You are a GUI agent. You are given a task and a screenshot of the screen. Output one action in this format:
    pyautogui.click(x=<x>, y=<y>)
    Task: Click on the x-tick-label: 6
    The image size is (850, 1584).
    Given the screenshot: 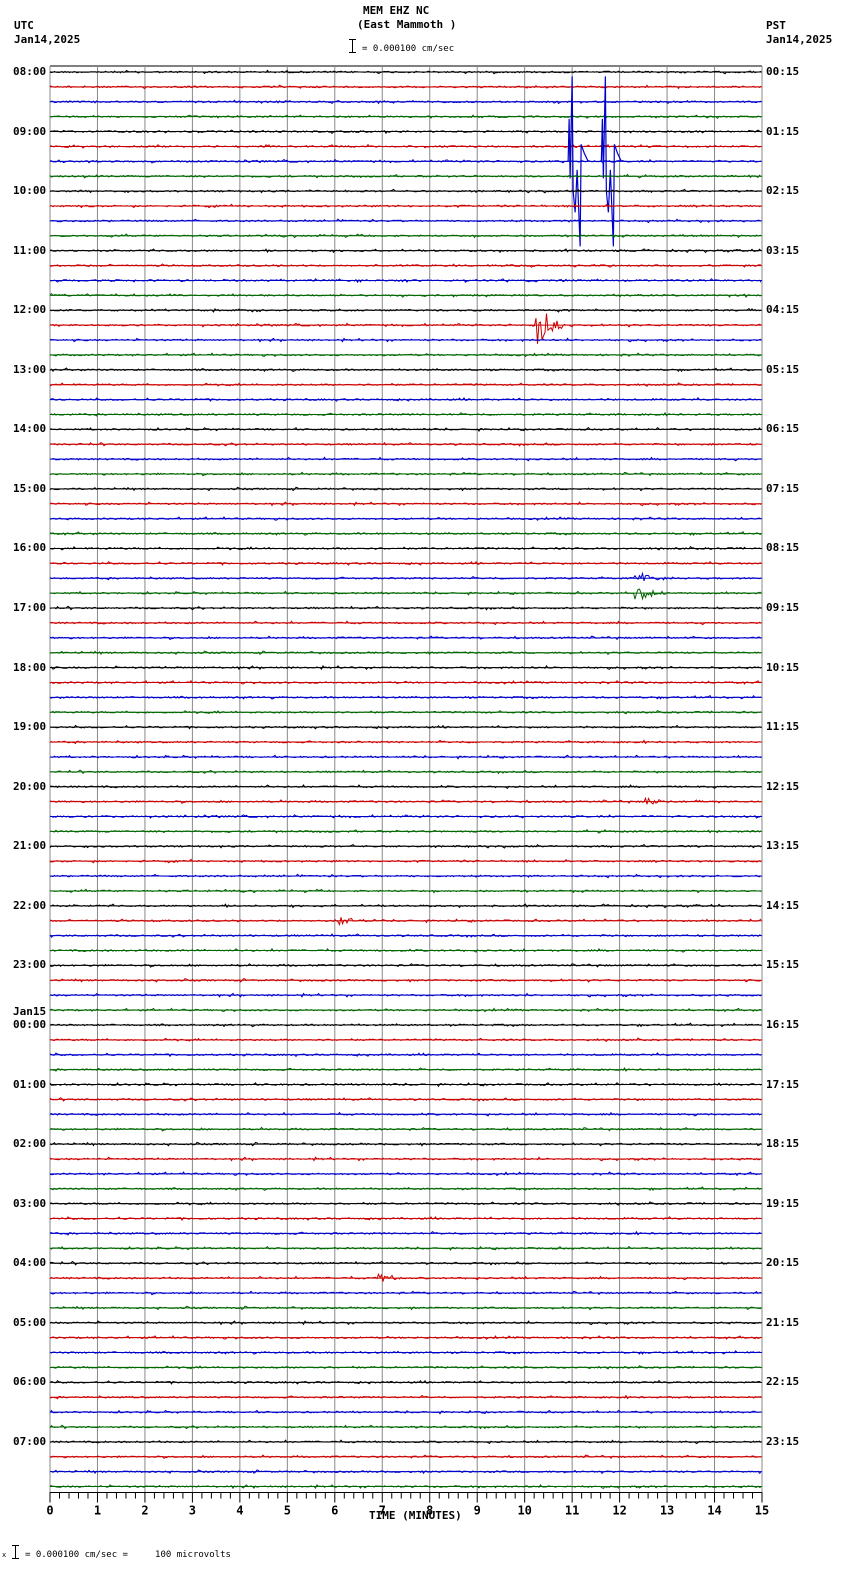 What is the action you would take?
    pyautogui.click(x=334, y=1511)
    